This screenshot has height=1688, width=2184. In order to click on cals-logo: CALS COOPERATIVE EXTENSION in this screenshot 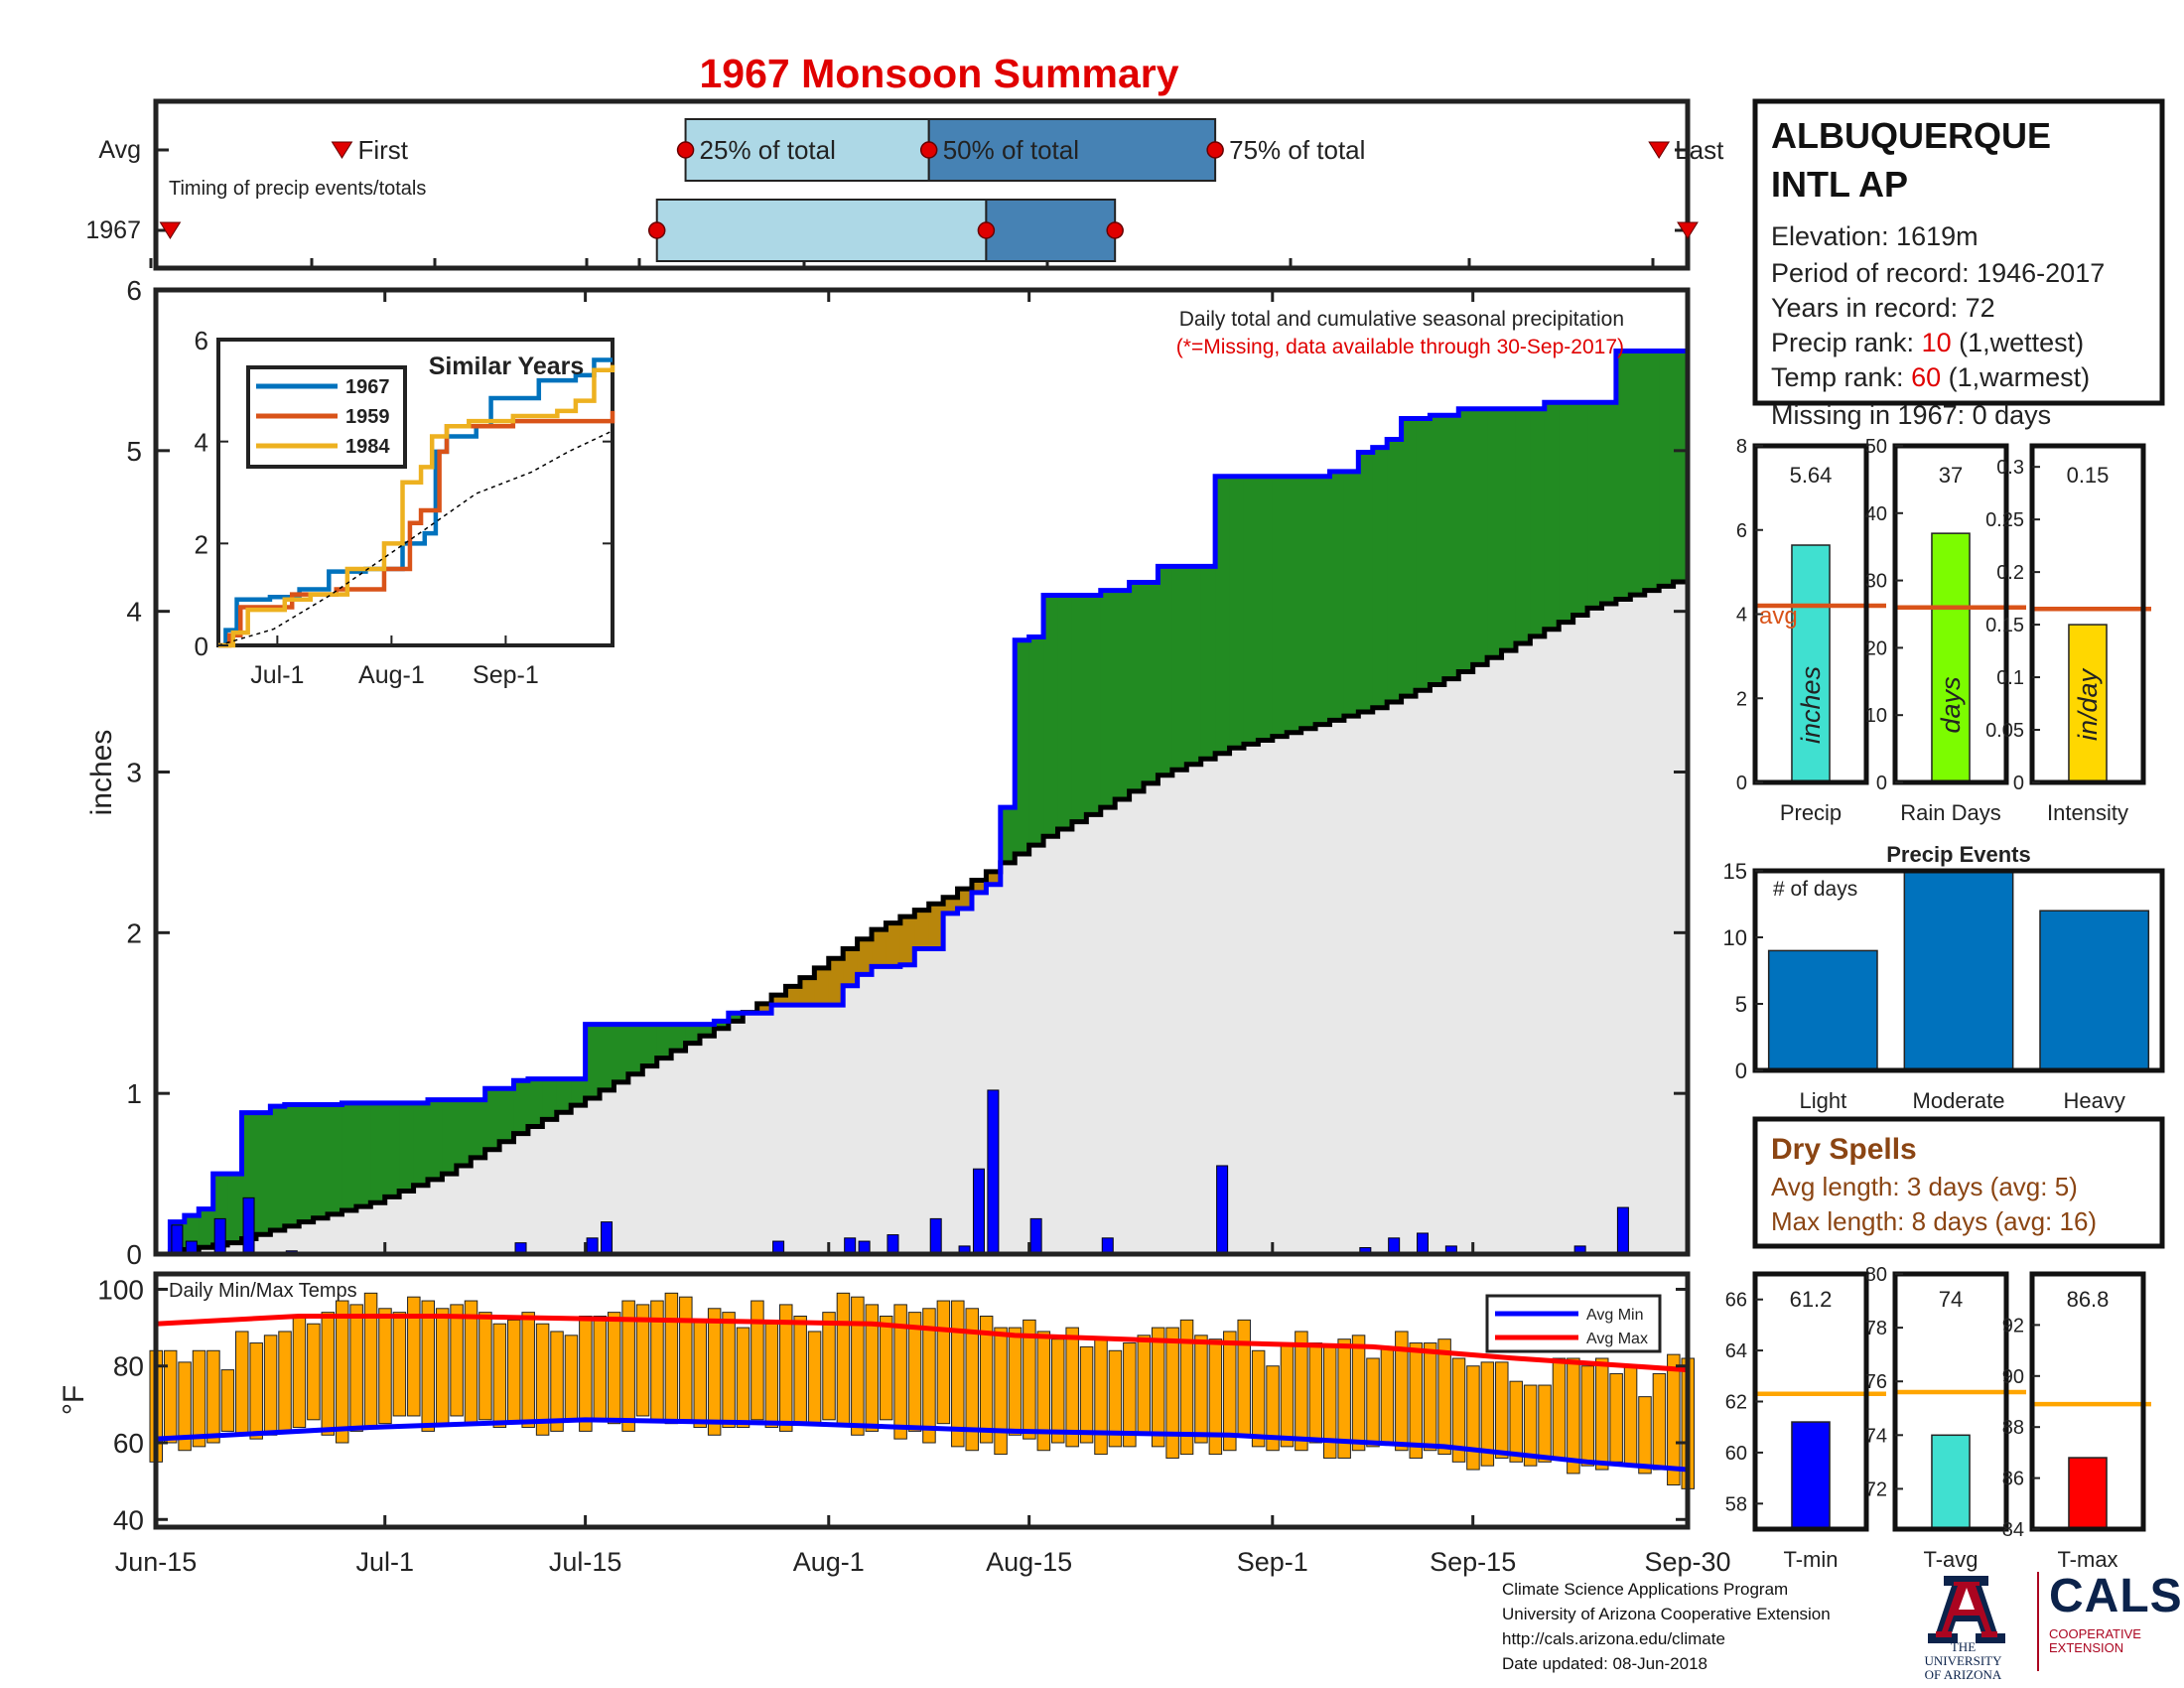, I will do `click(2115, 1613)`.